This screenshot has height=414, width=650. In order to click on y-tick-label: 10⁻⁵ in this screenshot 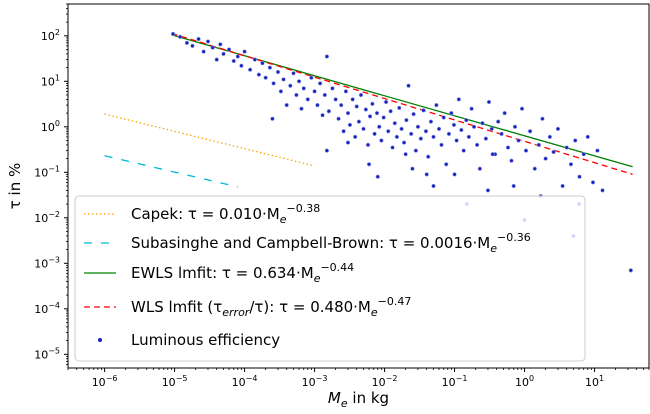, I will do `click(47, 353)`.